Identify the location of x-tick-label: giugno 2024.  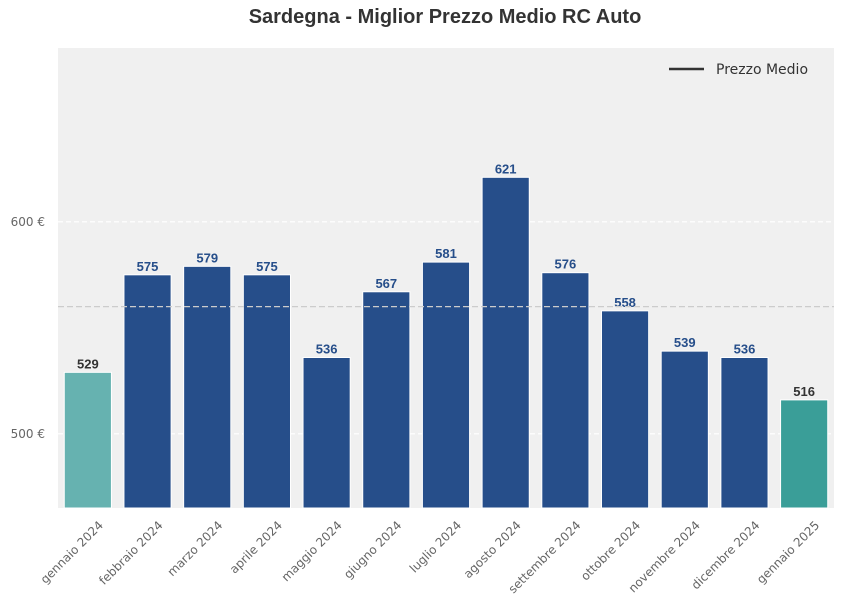
(372, 549).